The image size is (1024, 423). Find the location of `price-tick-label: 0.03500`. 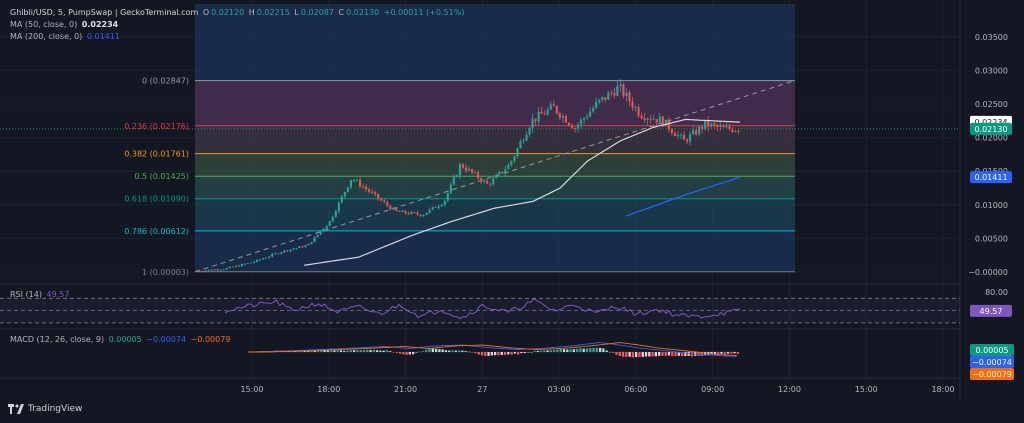

price-tick-label: 0.03500 is located at coordinates (991, 37).